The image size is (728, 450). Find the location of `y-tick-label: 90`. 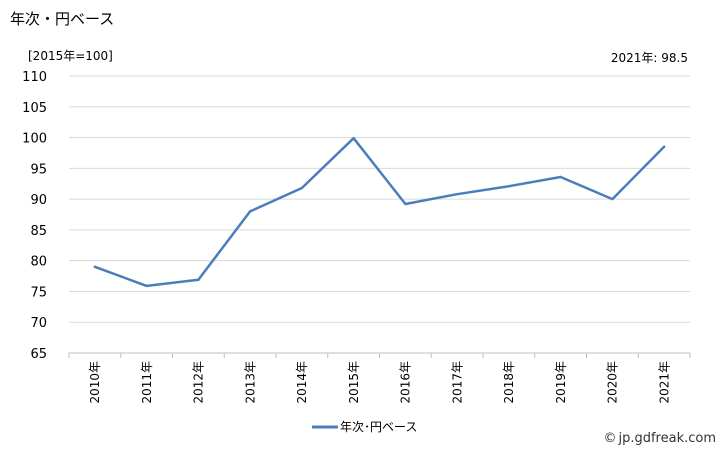

y-tick-label: 90 is located at coordinates (38, 200).